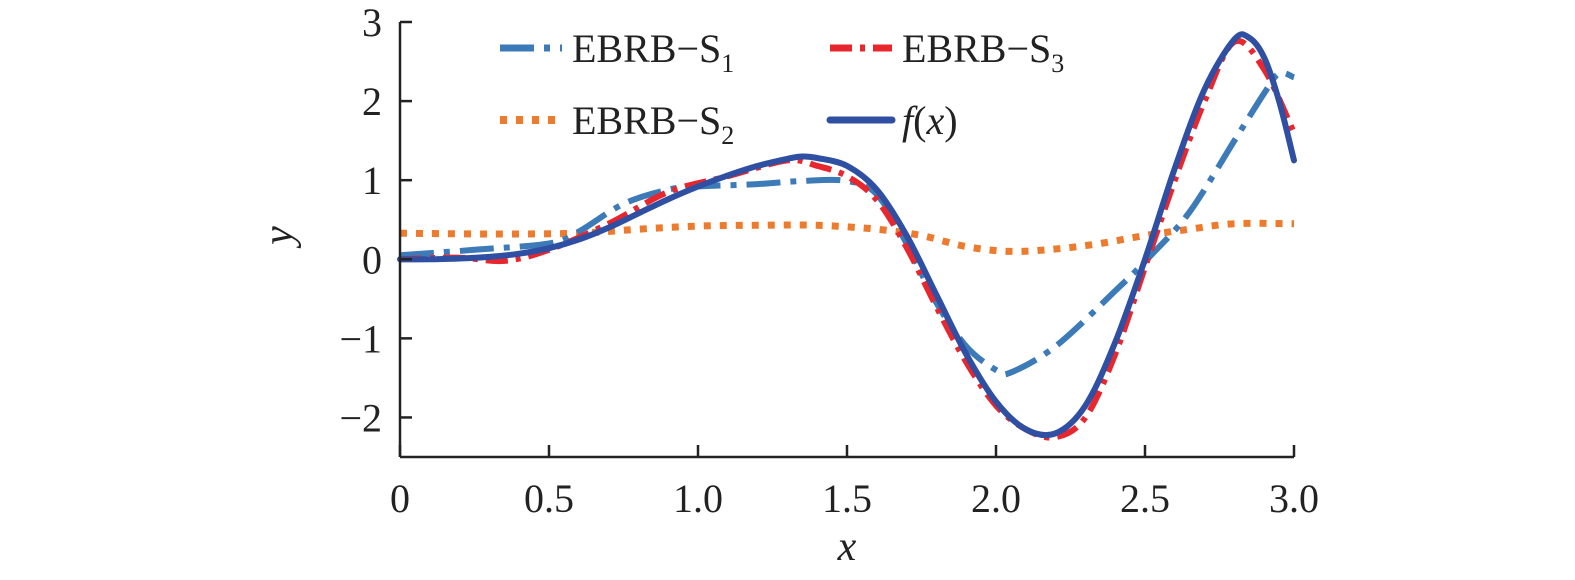 This screenshot has height=580, width=1575. Describe the element at coordinates (653, 124) in the screenshot. I see `legend-label-2: EBRB−S2` at that location.